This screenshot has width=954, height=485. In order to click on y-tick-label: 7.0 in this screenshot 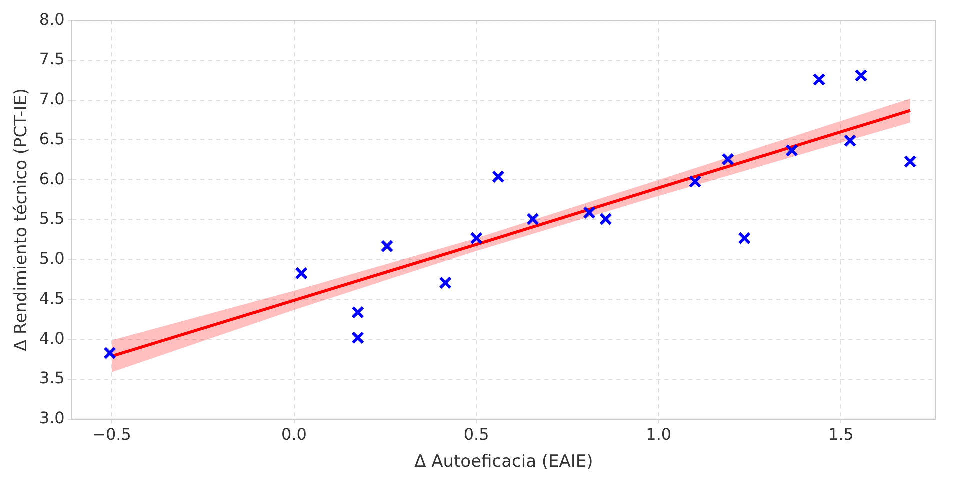, I will do `click(52, 99)`.